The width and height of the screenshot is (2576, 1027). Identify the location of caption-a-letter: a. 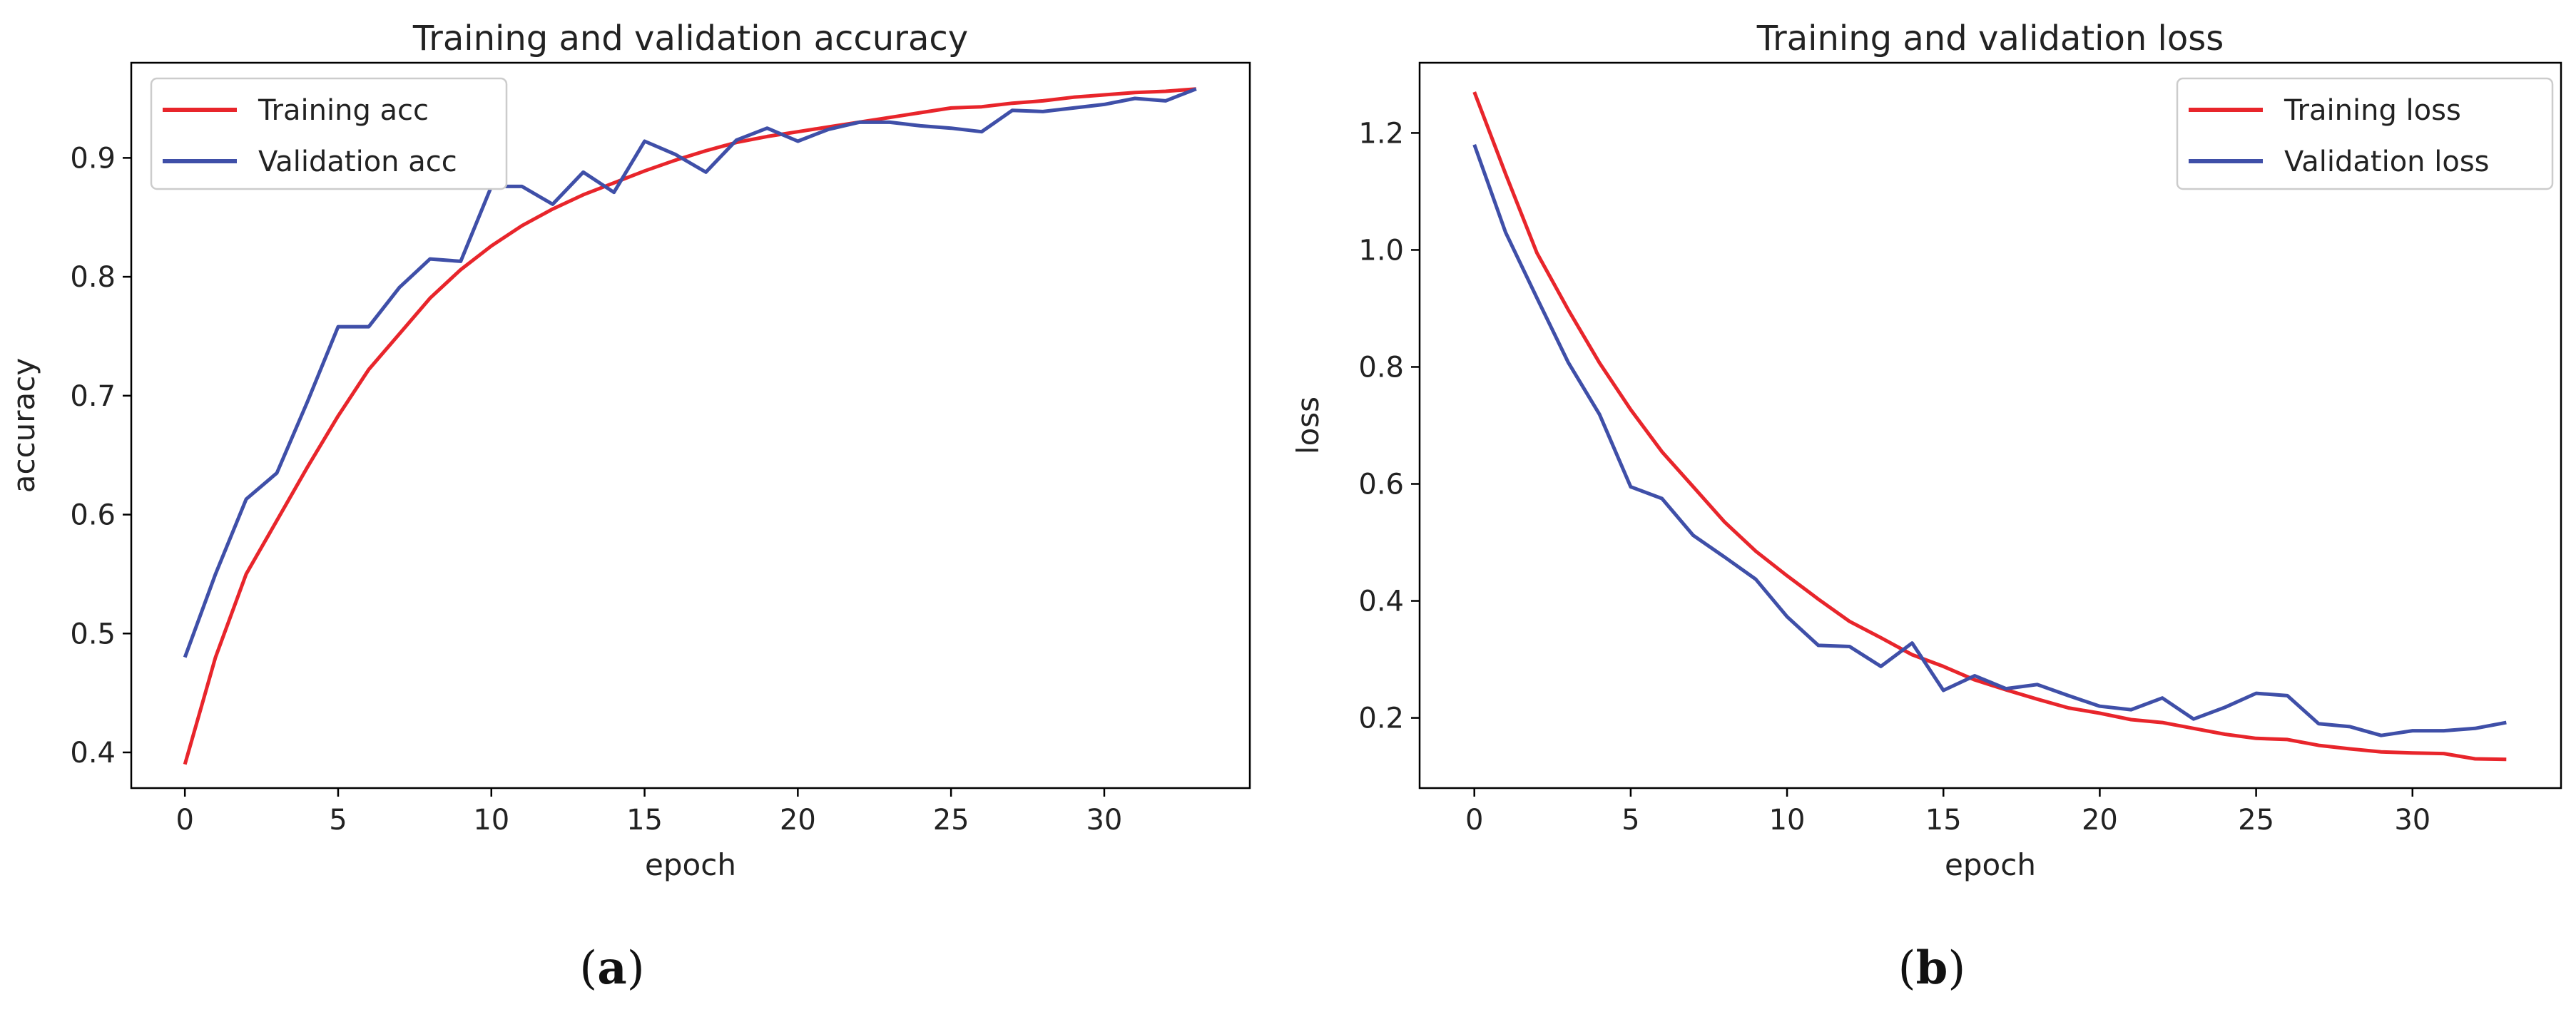
(612, 968).